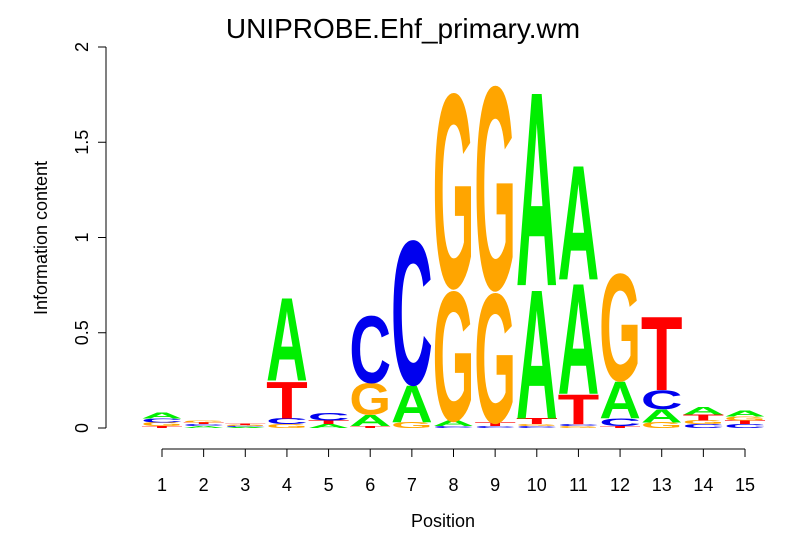 This screenshot has height=559, width=806. What do you see at coordinates (82, 428) in the screenshot?
I see `y-tick-label: 0` at bounding box center [82, 428].